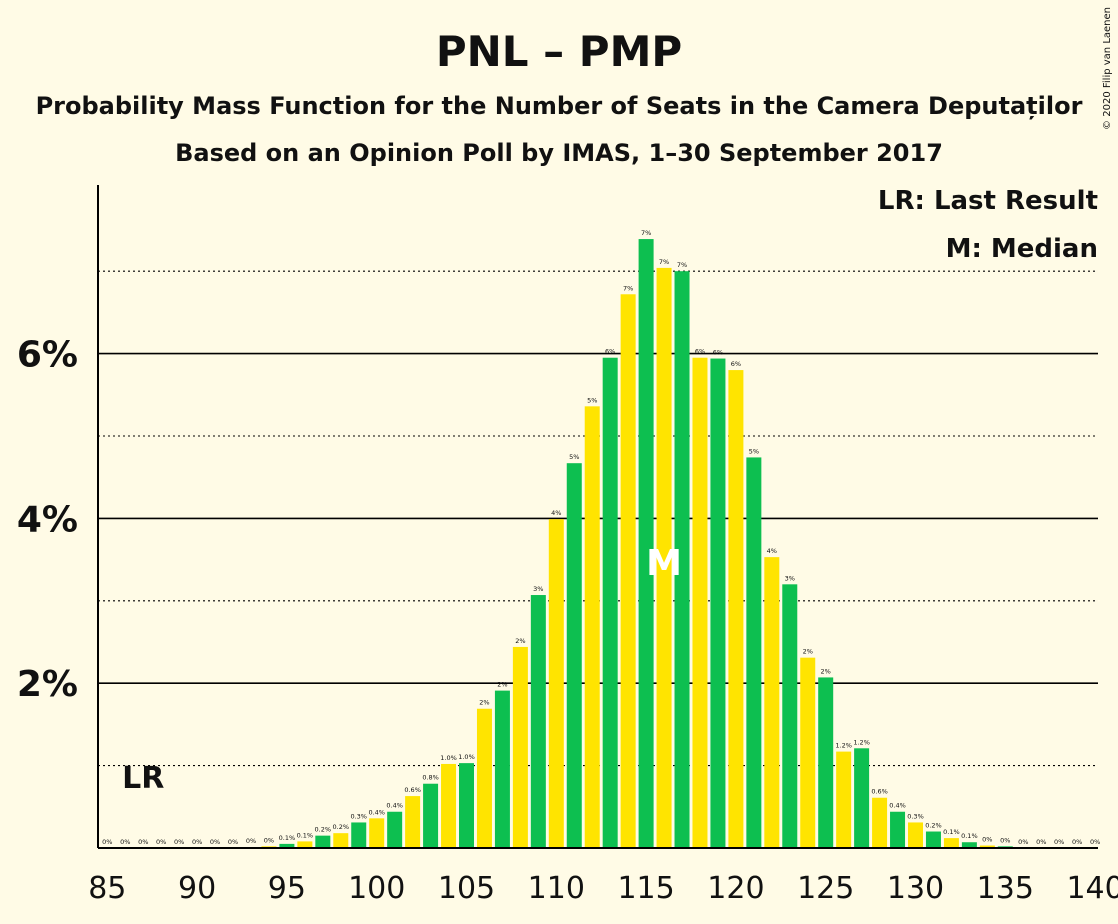 Image resolution: width=1118 pixels, height=924 pixels. Describe the element at coordinates (179, 842) in the screenshot. I see `bar-label-89: 0%` at that location.